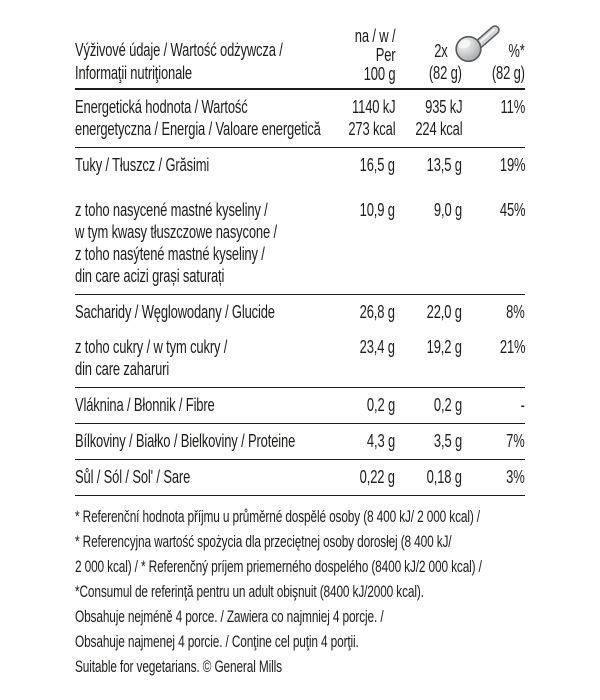  What do you see at coordinates (522, 405) in the screenshot?
I see `value-daily-pct: -` at bounding box center [522, 405].